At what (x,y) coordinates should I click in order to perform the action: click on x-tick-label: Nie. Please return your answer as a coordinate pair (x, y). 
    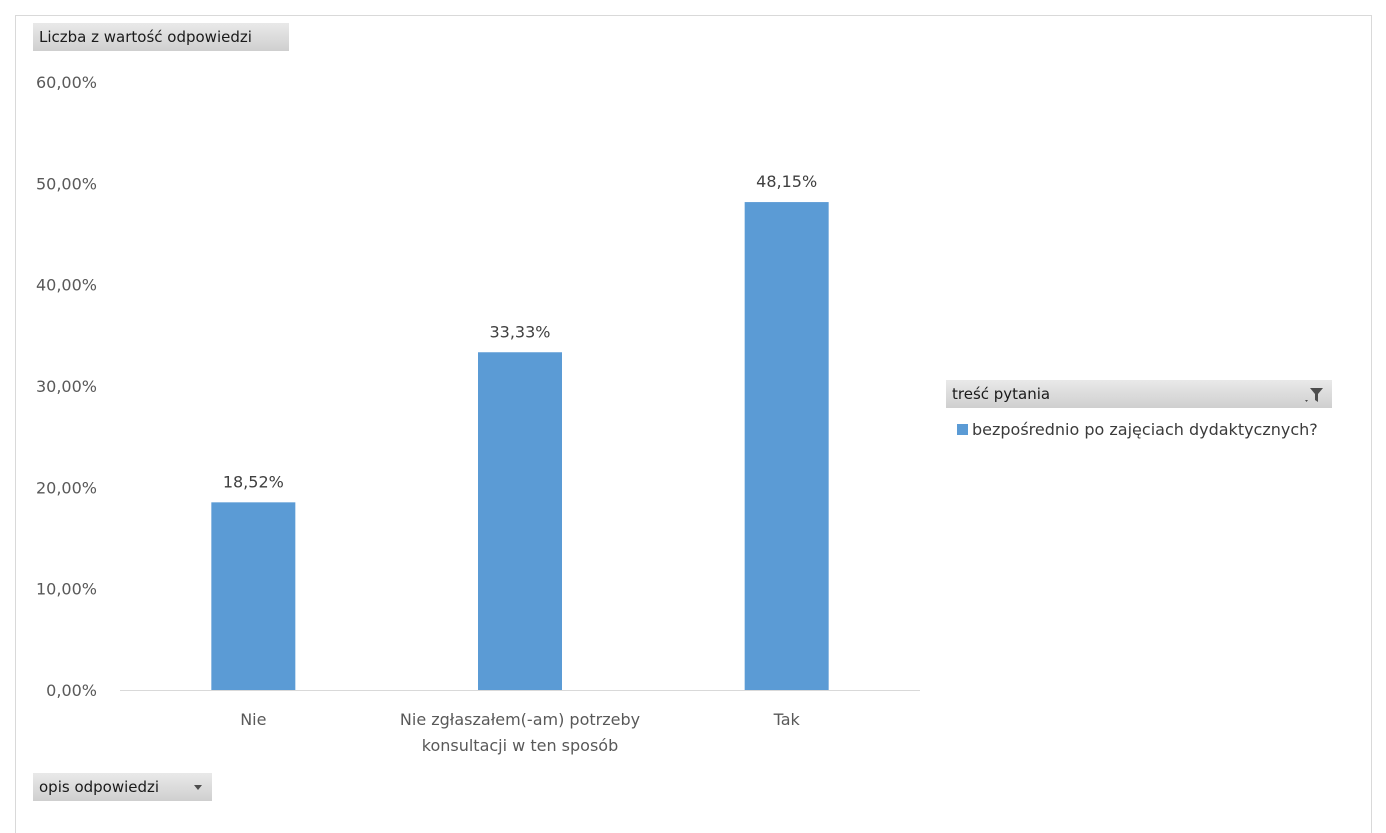
    Looking at the image, I should click on (253, 719).